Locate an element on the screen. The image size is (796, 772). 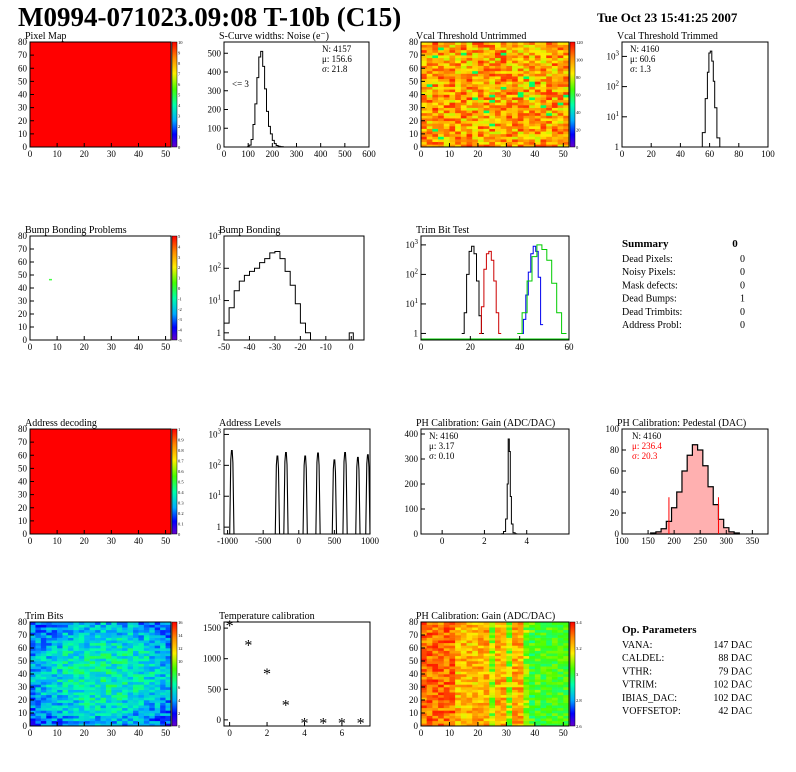
x-tick-label: 300 is located at coordinates (727, 541).